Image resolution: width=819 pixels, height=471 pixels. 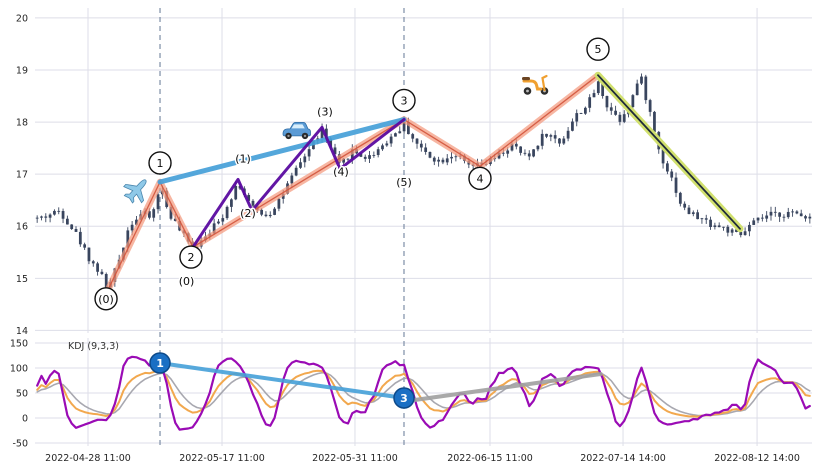 What do you see at coordinates (106, 299) in the screenshot?
I see `wave-number-label: (0)` at bounding box center [106, 299].